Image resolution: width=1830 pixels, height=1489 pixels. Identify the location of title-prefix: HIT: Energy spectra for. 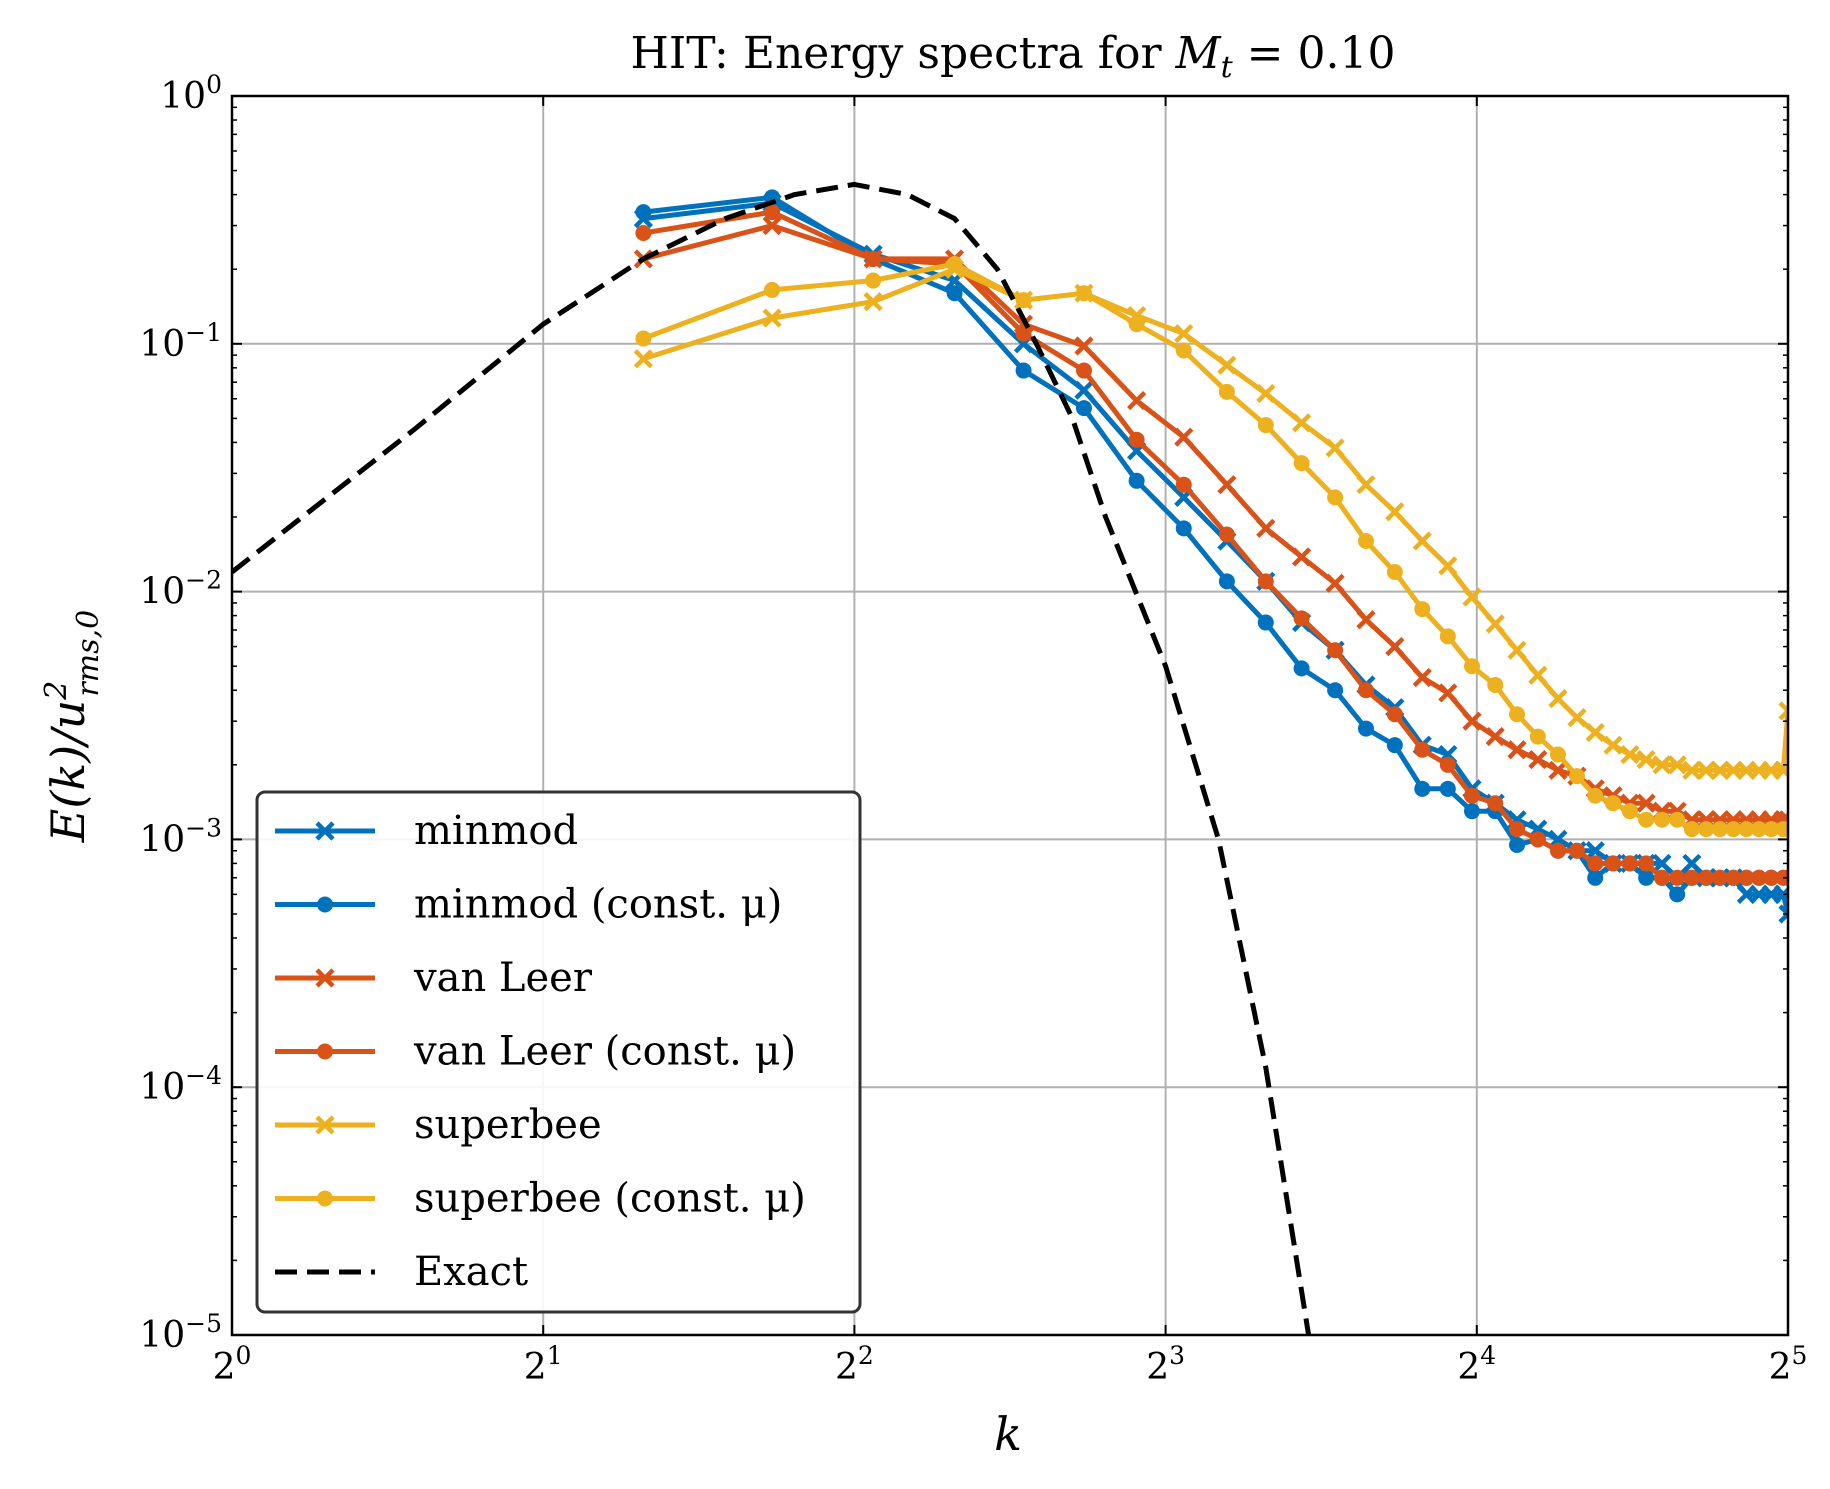
(903, 53).